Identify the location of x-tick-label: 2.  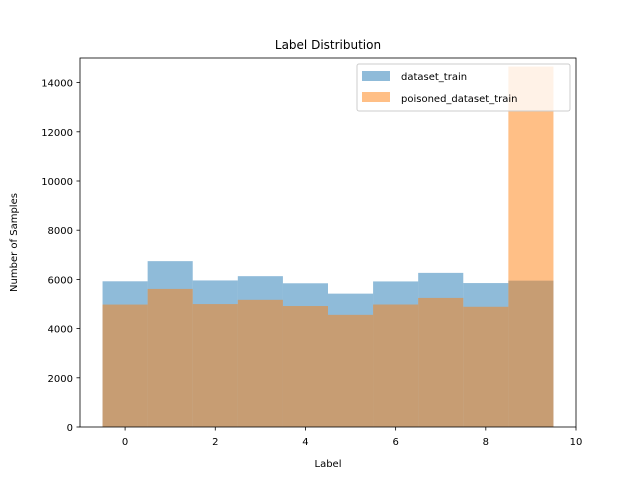
(215, 442).